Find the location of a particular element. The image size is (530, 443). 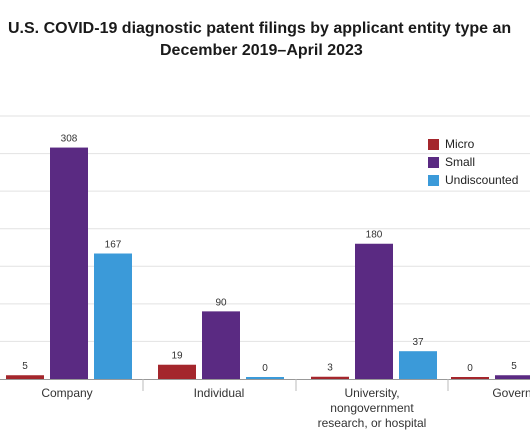

chart-title-line-2: December 2019–April 2023 is located at coordinates (261, 50).